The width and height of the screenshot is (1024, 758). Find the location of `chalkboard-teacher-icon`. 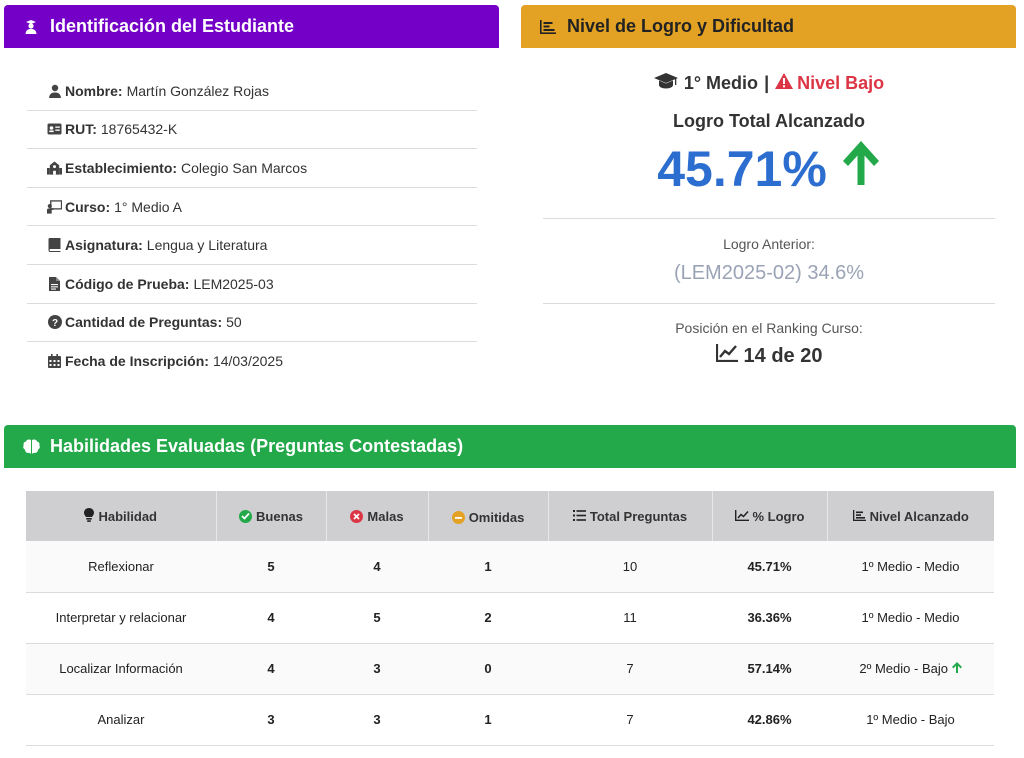

chalkboard-teacher-icon is located at coordinates (54, 206).